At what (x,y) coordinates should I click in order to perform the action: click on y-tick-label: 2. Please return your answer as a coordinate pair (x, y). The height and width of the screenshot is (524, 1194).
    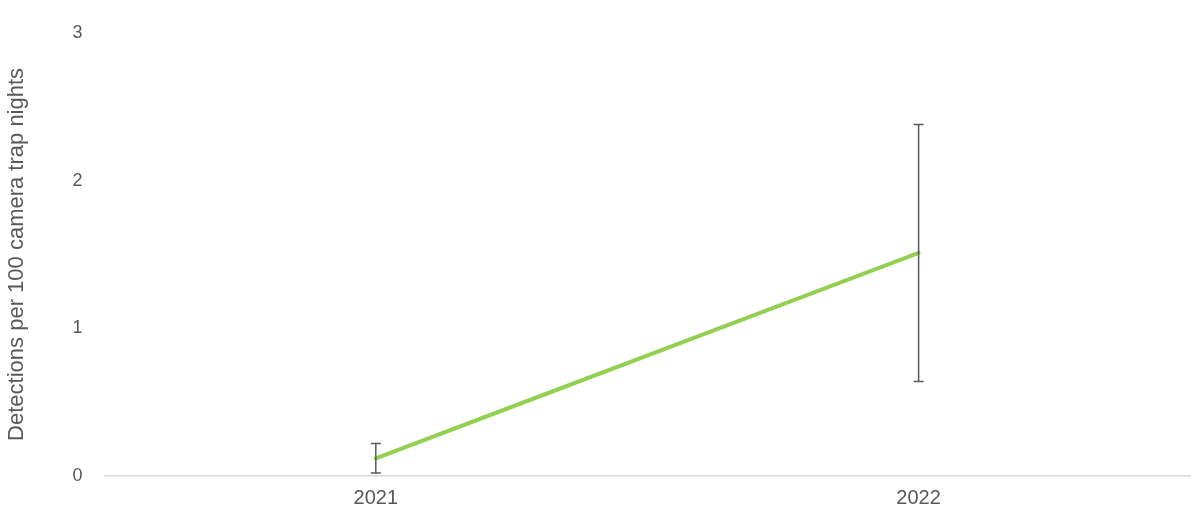
    Looking at the image, I should click on (77, 179).